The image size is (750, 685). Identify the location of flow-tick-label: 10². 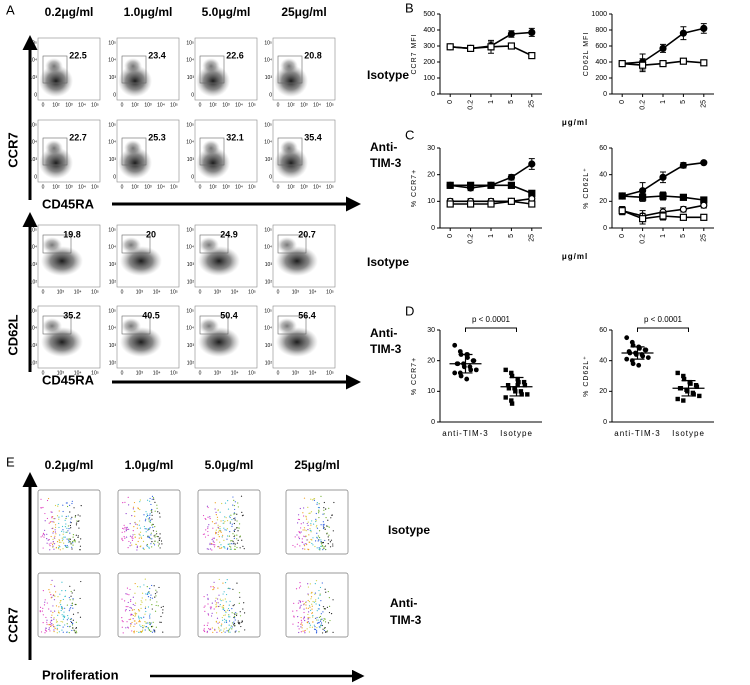
(34, 282).